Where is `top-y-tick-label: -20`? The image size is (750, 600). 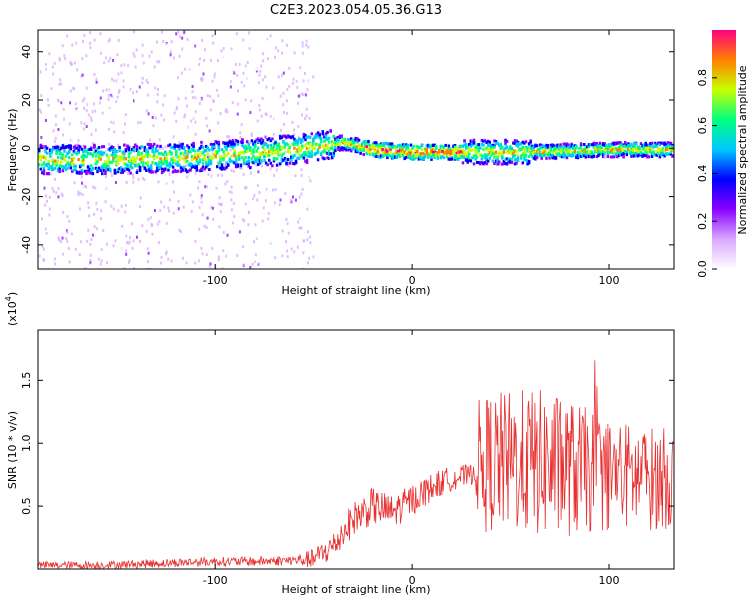 top-y-tick-label: -20 is located at coordinates (26, 197).